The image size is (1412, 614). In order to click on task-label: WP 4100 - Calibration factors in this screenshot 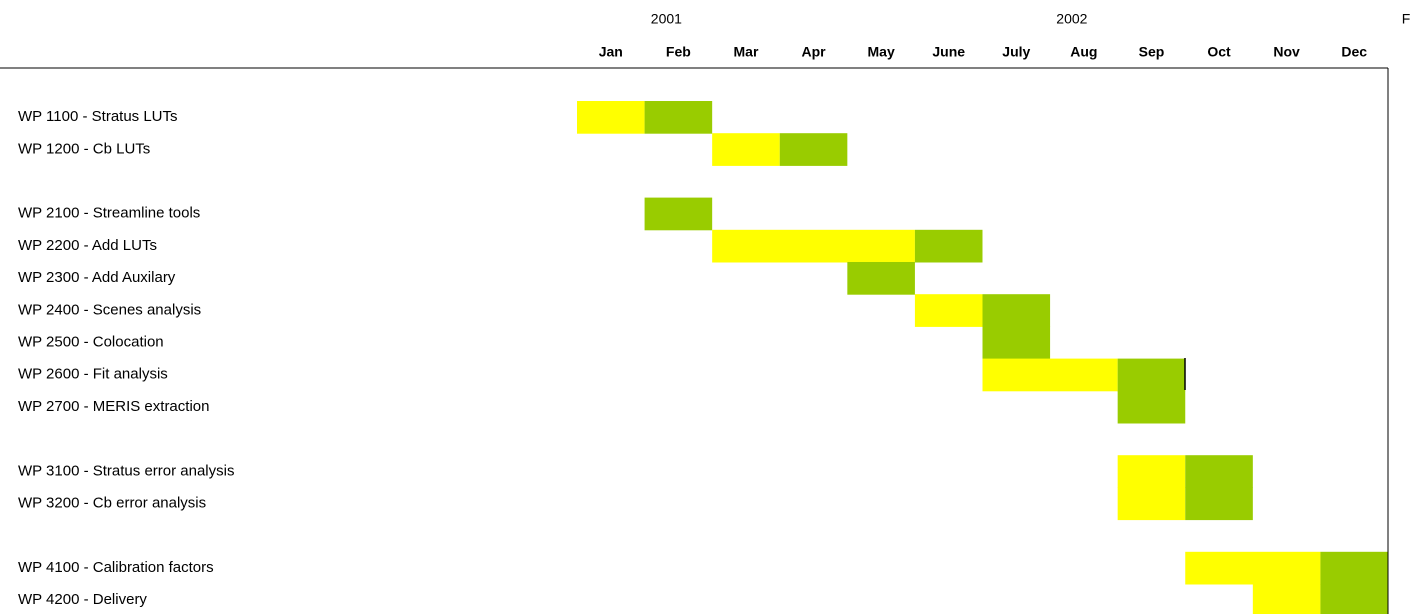, I will do `click(116, 567)`.